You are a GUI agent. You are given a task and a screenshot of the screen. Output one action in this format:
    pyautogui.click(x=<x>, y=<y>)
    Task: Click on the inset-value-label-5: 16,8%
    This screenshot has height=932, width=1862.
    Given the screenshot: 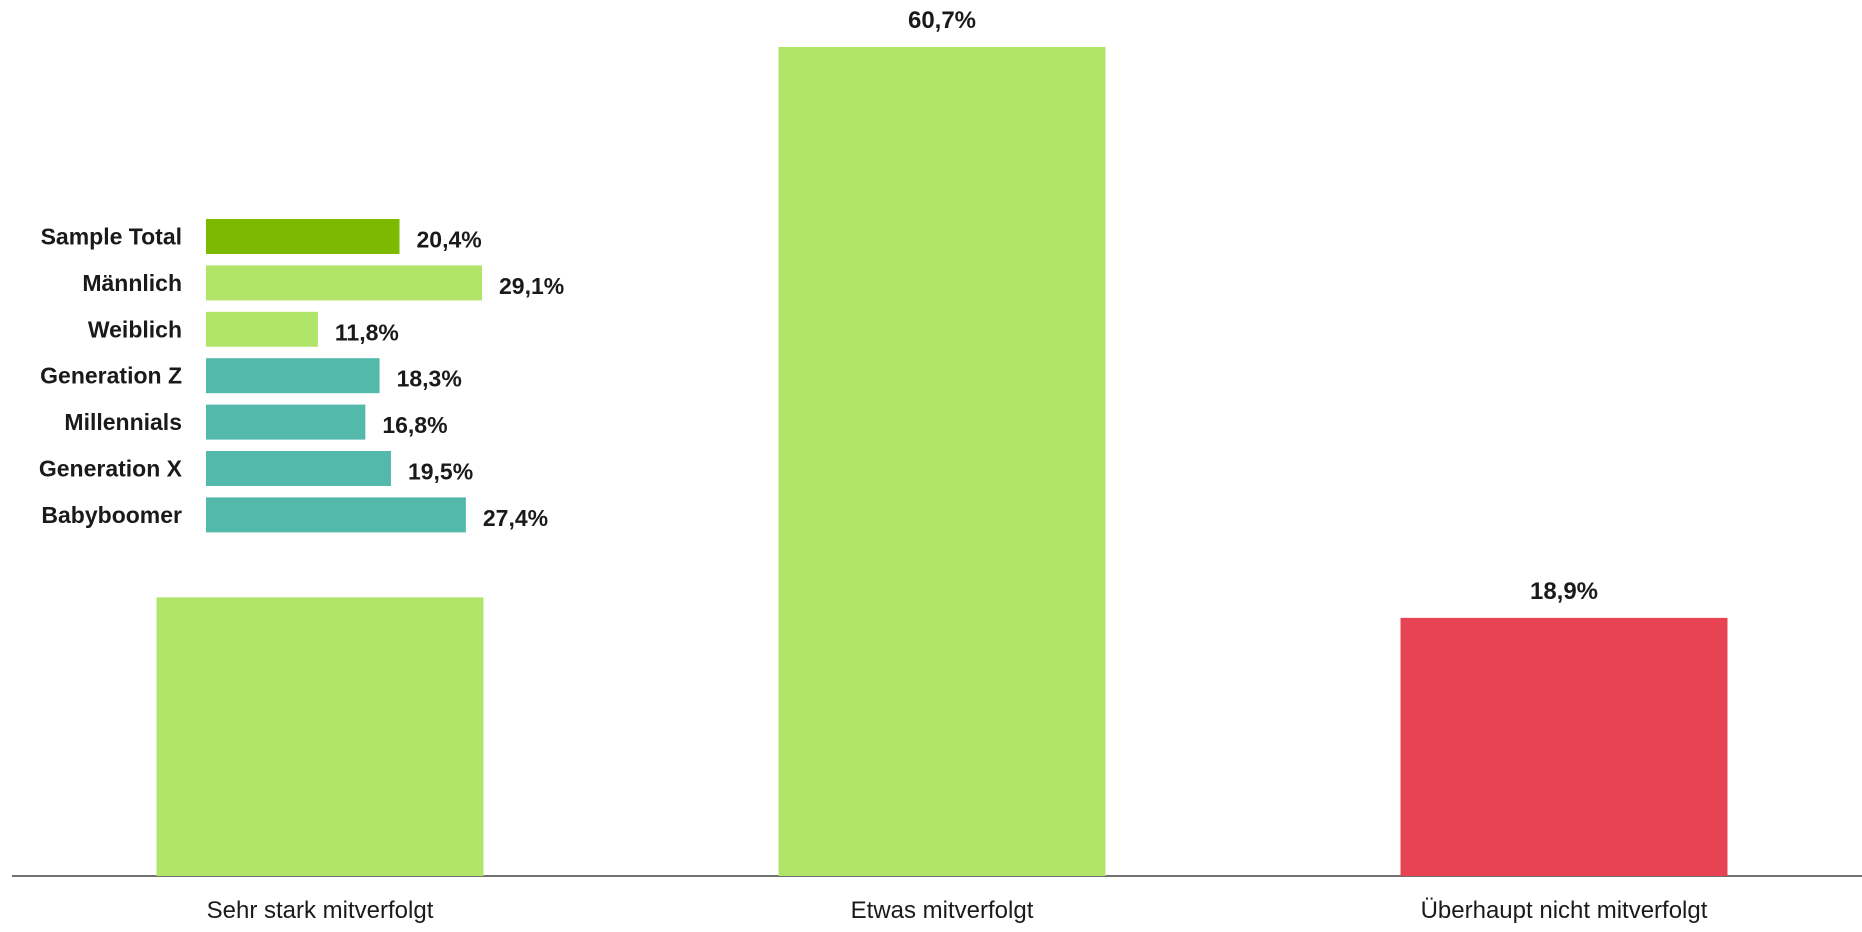 What is the action you would take?
    pyautogui.click(x=414, y=425)
    